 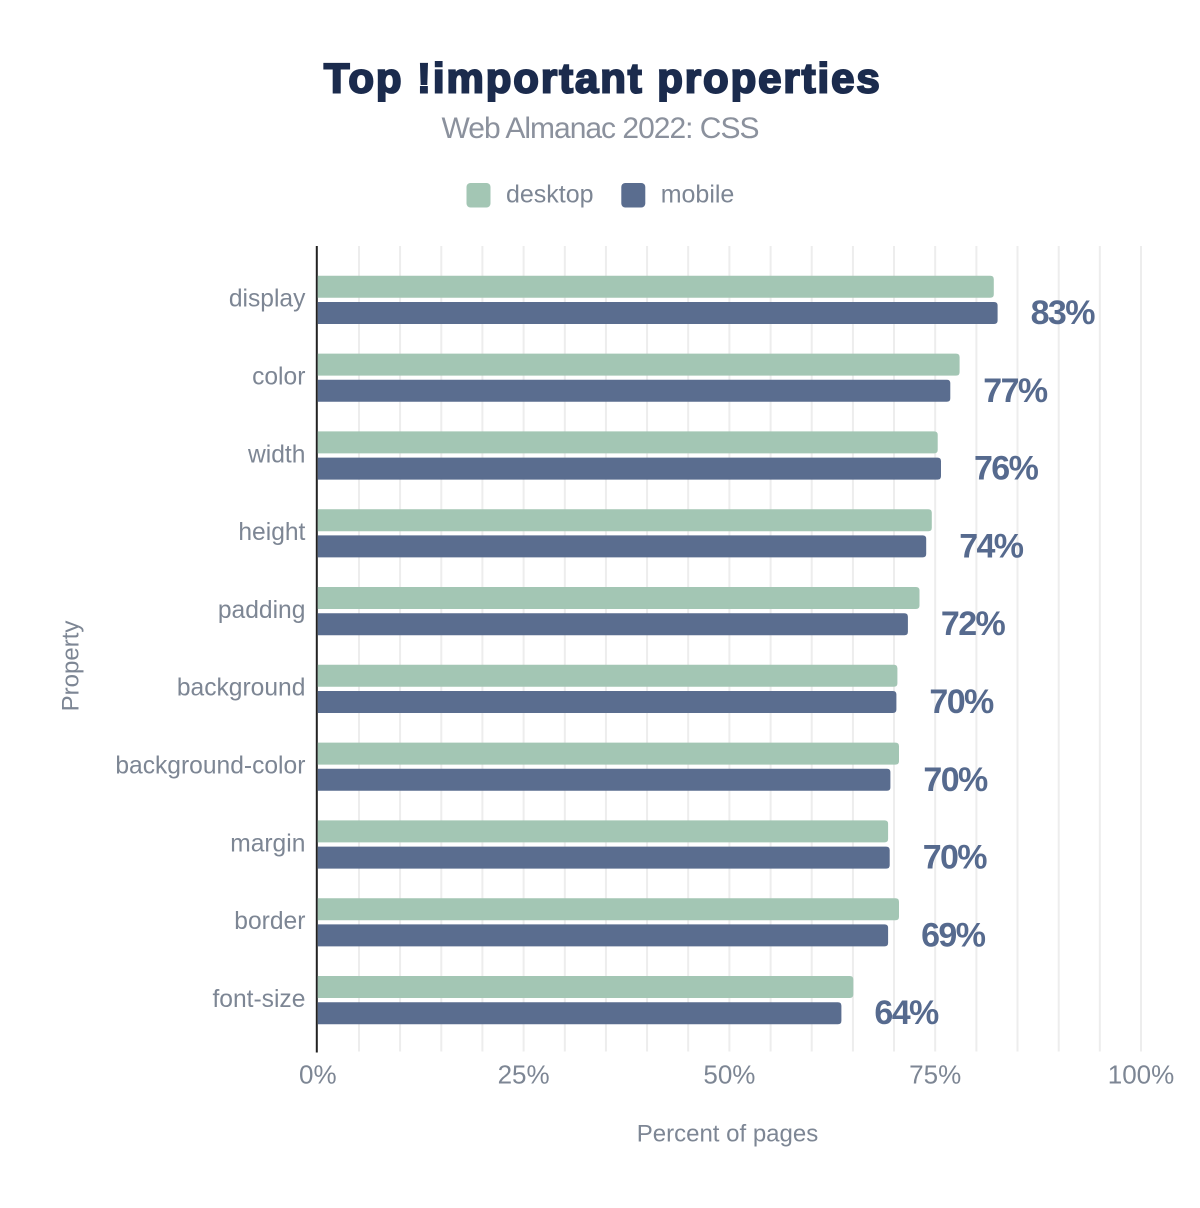 I want to click on svg-text: Property, so click(x=71, y=666).